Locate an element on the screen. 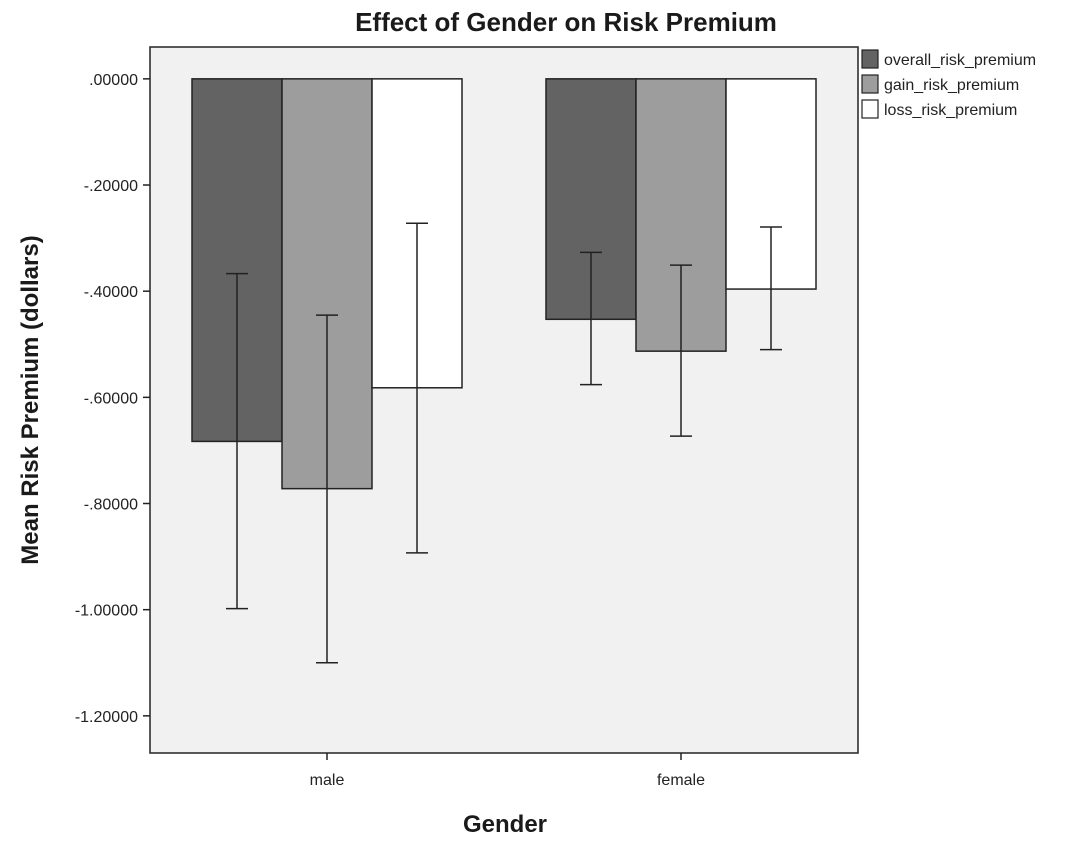  legend-label: overall_risk_premium is located at coordinates (960, 60).